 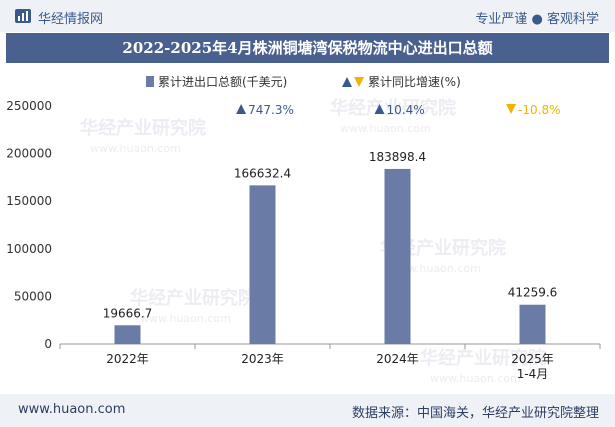 I want to click on bar-value-label: 166632.4, so click(x=262, y=173).